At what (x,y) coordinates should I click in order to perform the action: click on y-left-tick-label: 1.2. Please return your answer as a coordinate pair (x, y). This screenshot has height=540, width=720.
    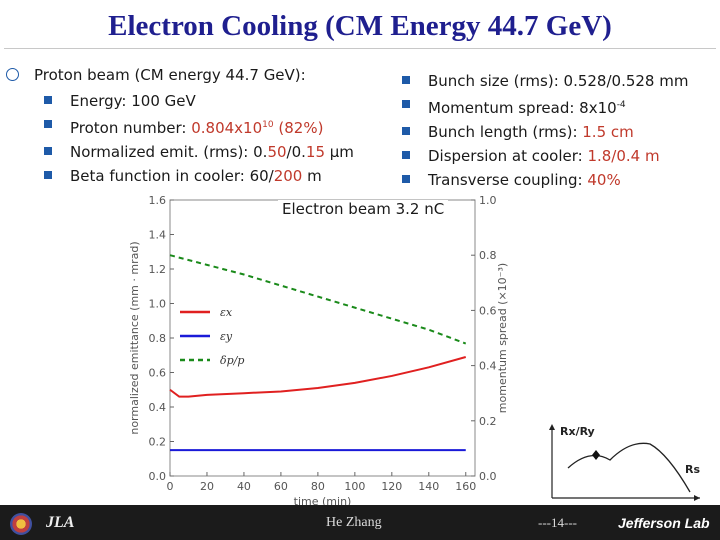
    Looking at the image, I should click on (158, 269).